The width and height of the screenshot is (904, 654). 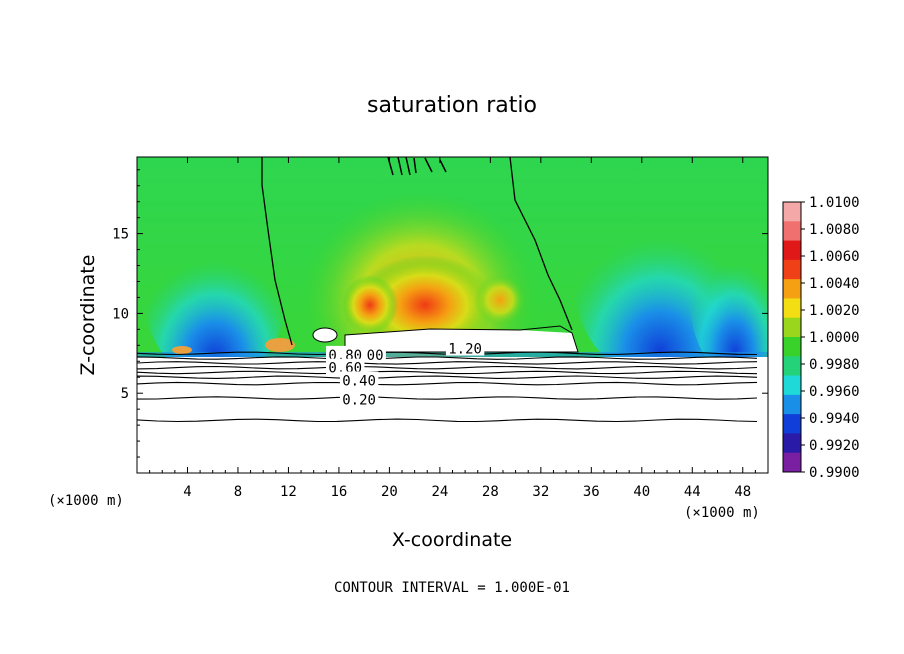 I want to click on x-tick-label: 32, so click(x=540, y=492).